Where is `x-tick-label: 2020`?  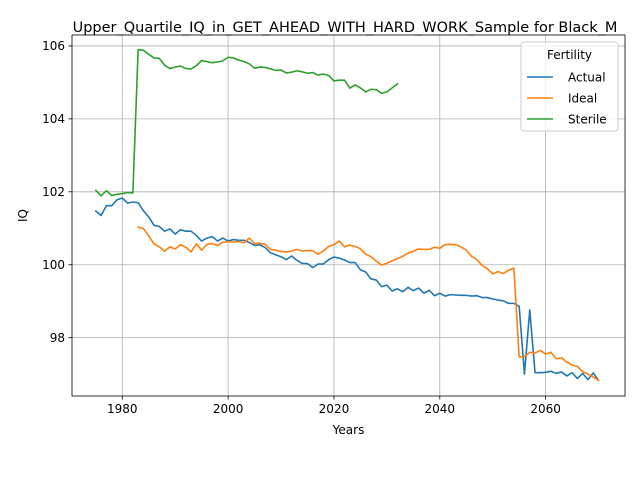 x-tick-label: 2020 is located at coordinates (334, 409).